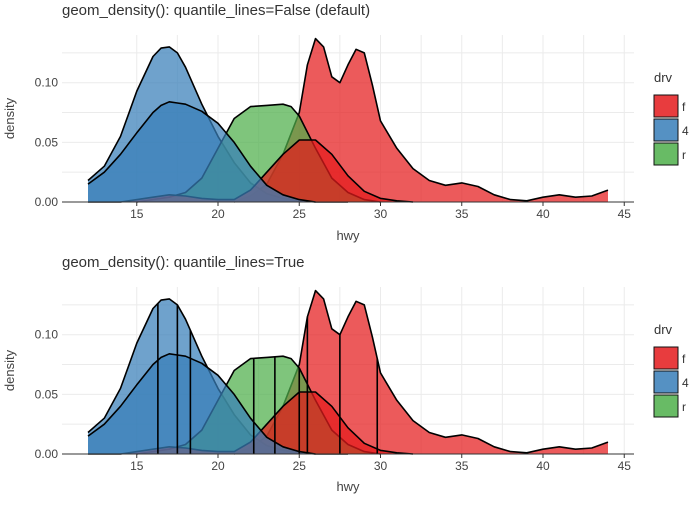 The height and width of the screenshot is (505, 700). Describe the element at coordinates (183, 262) in the screenshot. I see `chart-title: geom_density(): quantile_lines=True` at that location.